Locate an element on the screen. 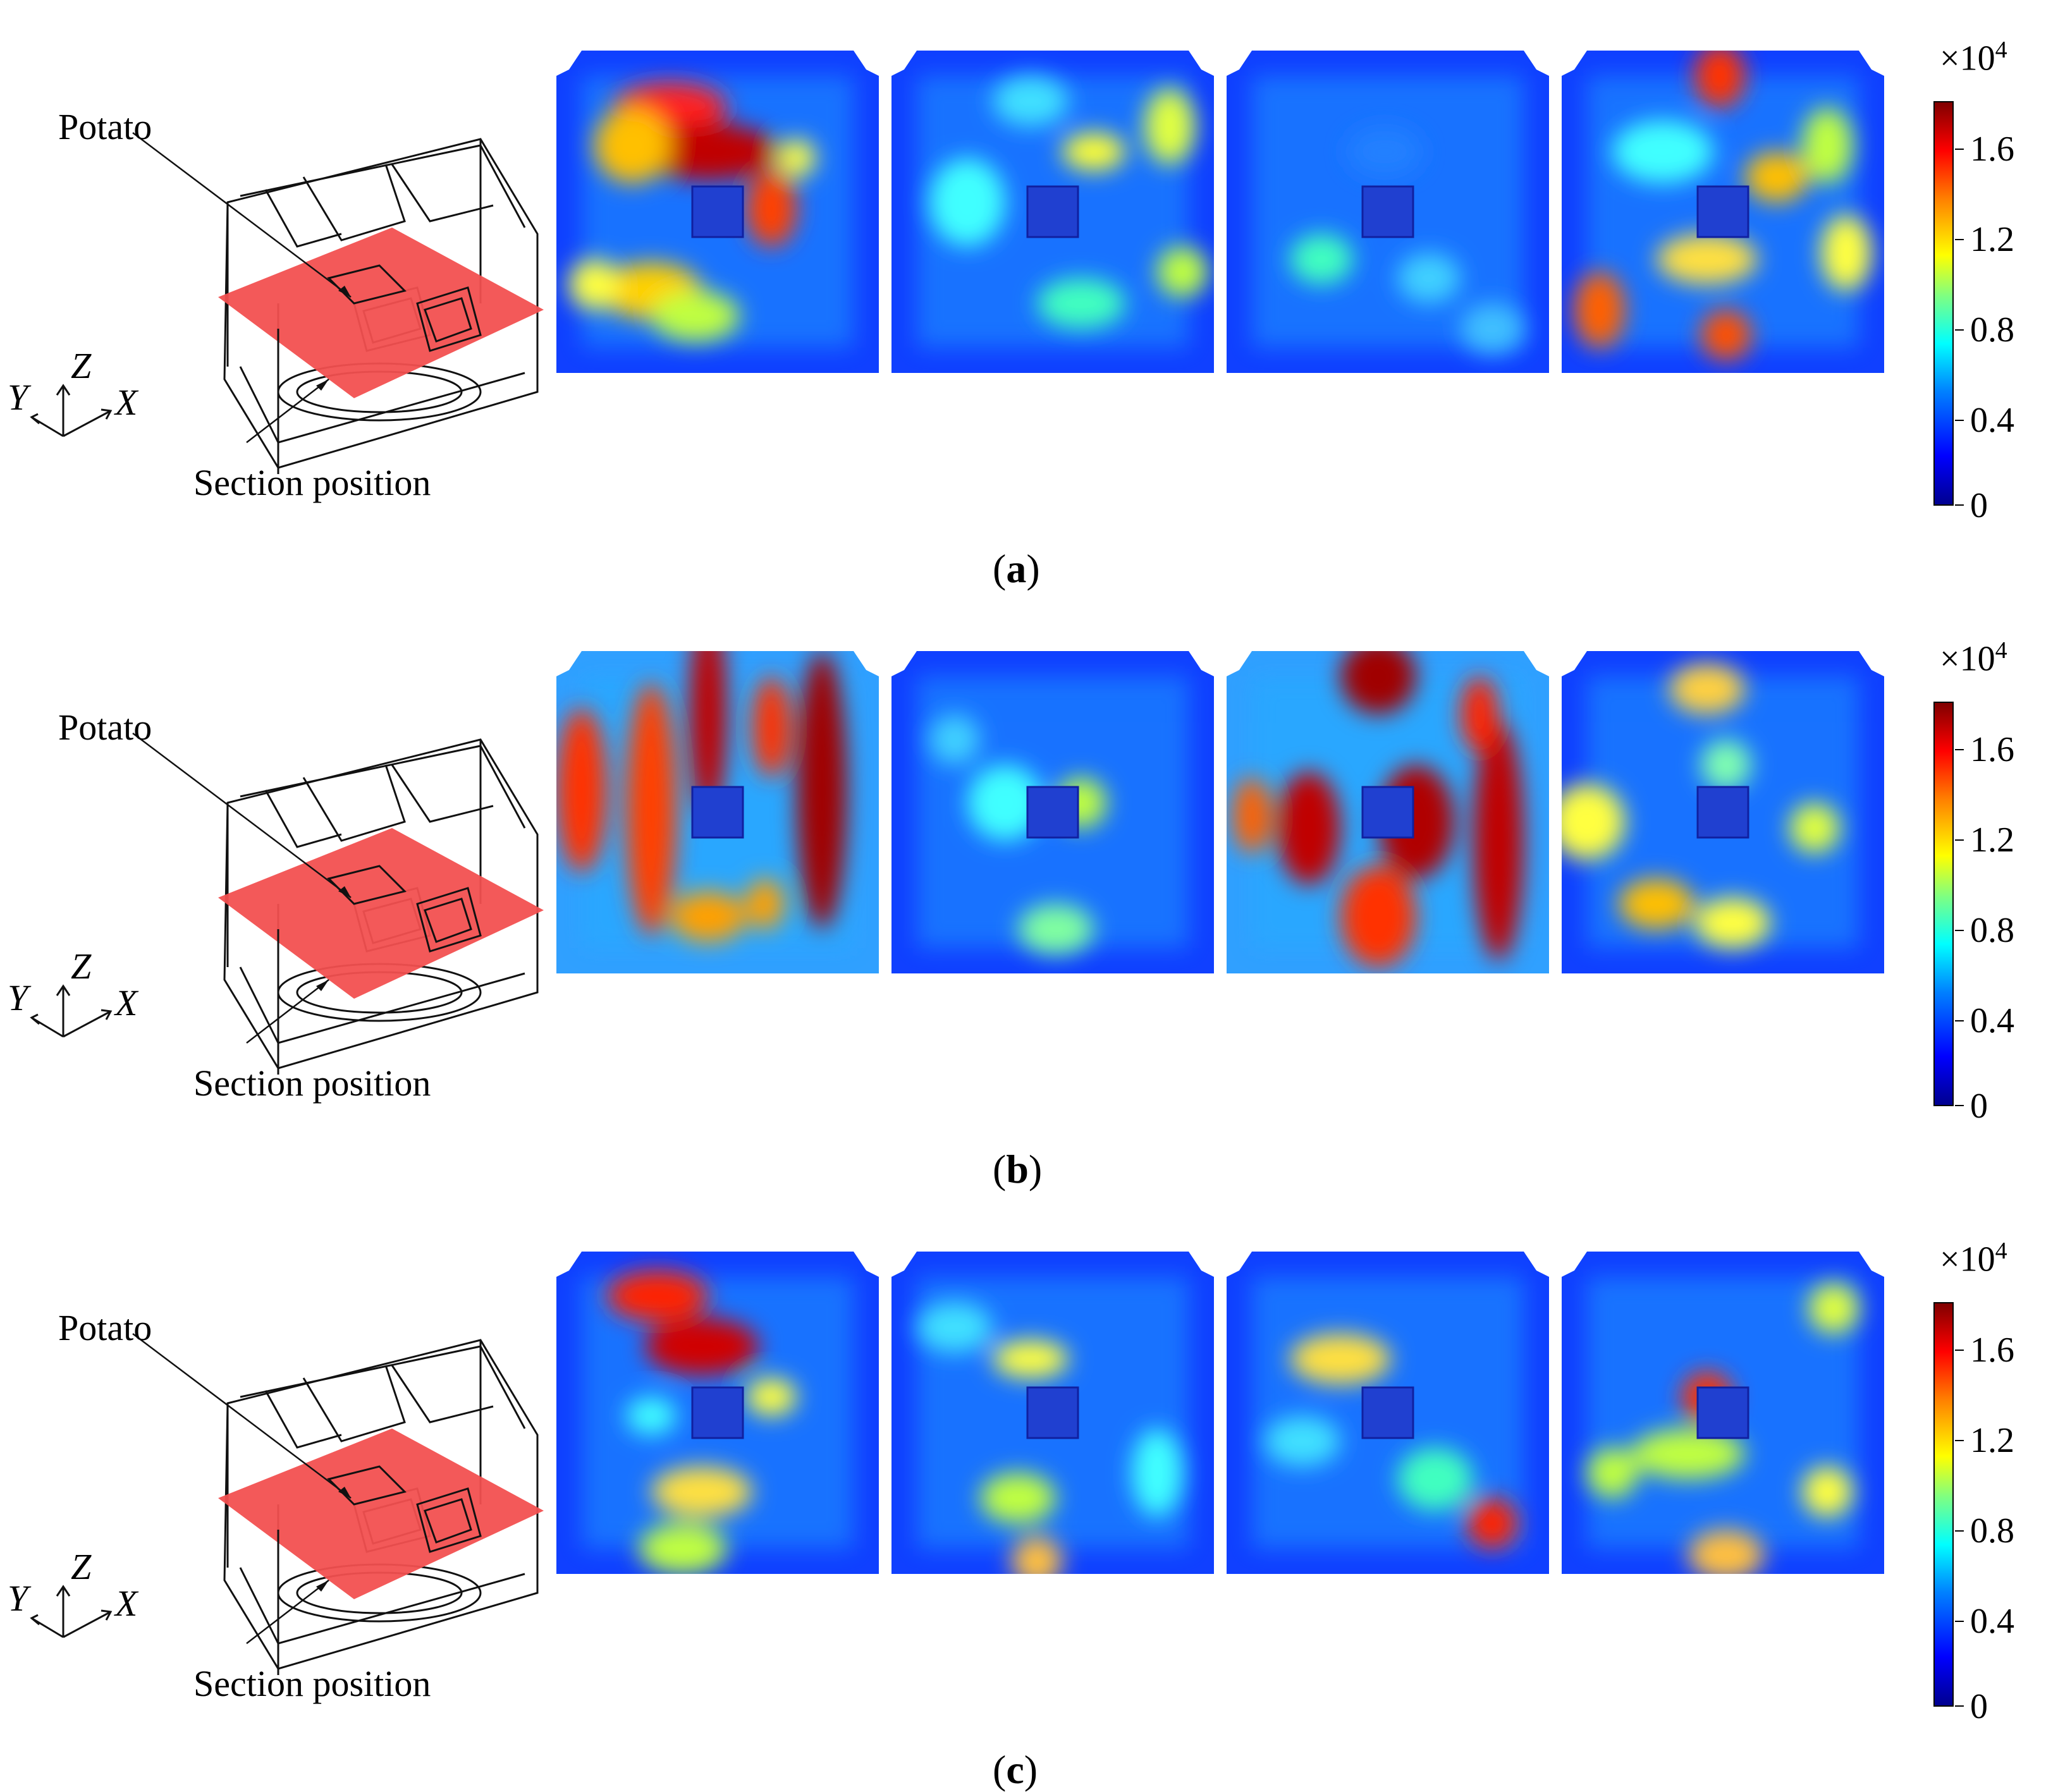 The image size is (2046, 1792). axis-triad-icon is located at coordinates (71, 1611).